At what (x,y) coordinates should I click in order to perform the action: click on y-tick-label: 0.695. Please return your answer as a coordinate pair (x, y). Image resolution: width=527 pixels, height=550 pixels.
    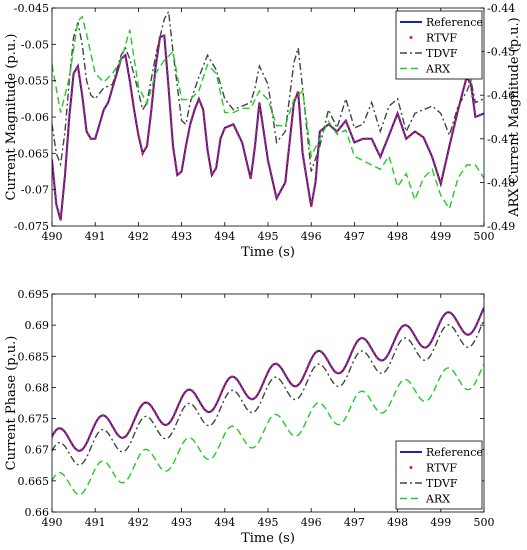
    Looking at the image, I should click on (34, 294).